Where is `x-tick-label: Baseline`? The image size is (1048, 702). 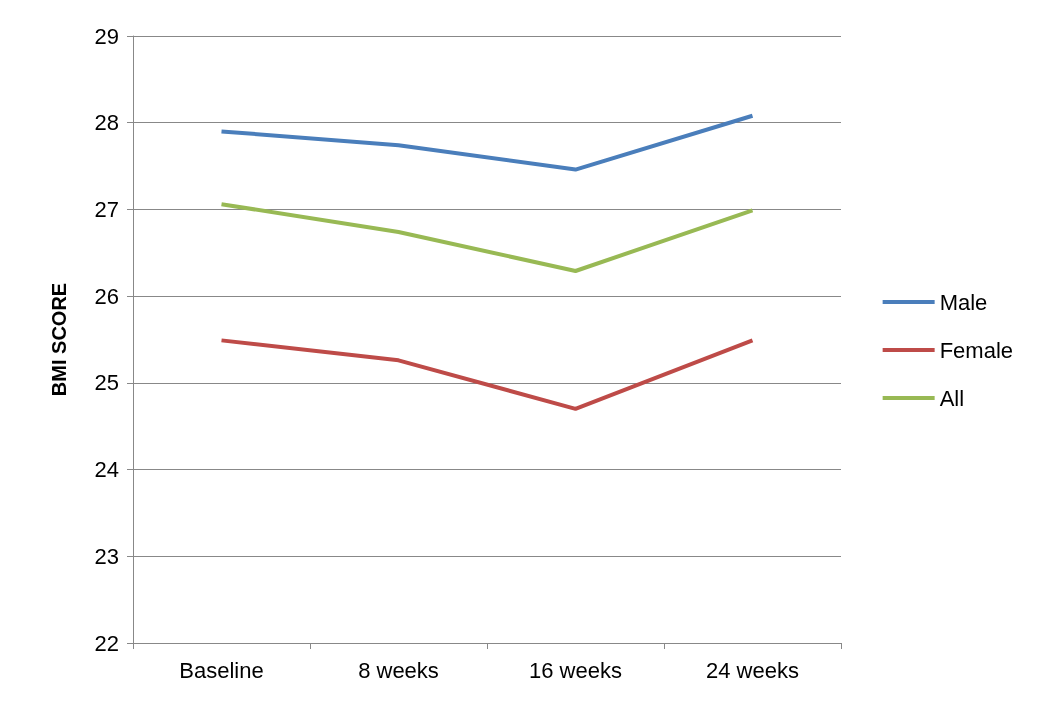
x-tick-label: Baseline is located at coordinates (221, 670).